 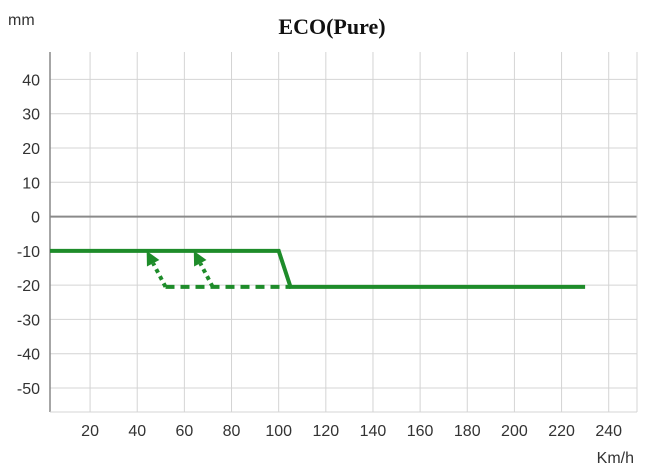 I want to click on solid-series-line, so click(x=318, y=268).